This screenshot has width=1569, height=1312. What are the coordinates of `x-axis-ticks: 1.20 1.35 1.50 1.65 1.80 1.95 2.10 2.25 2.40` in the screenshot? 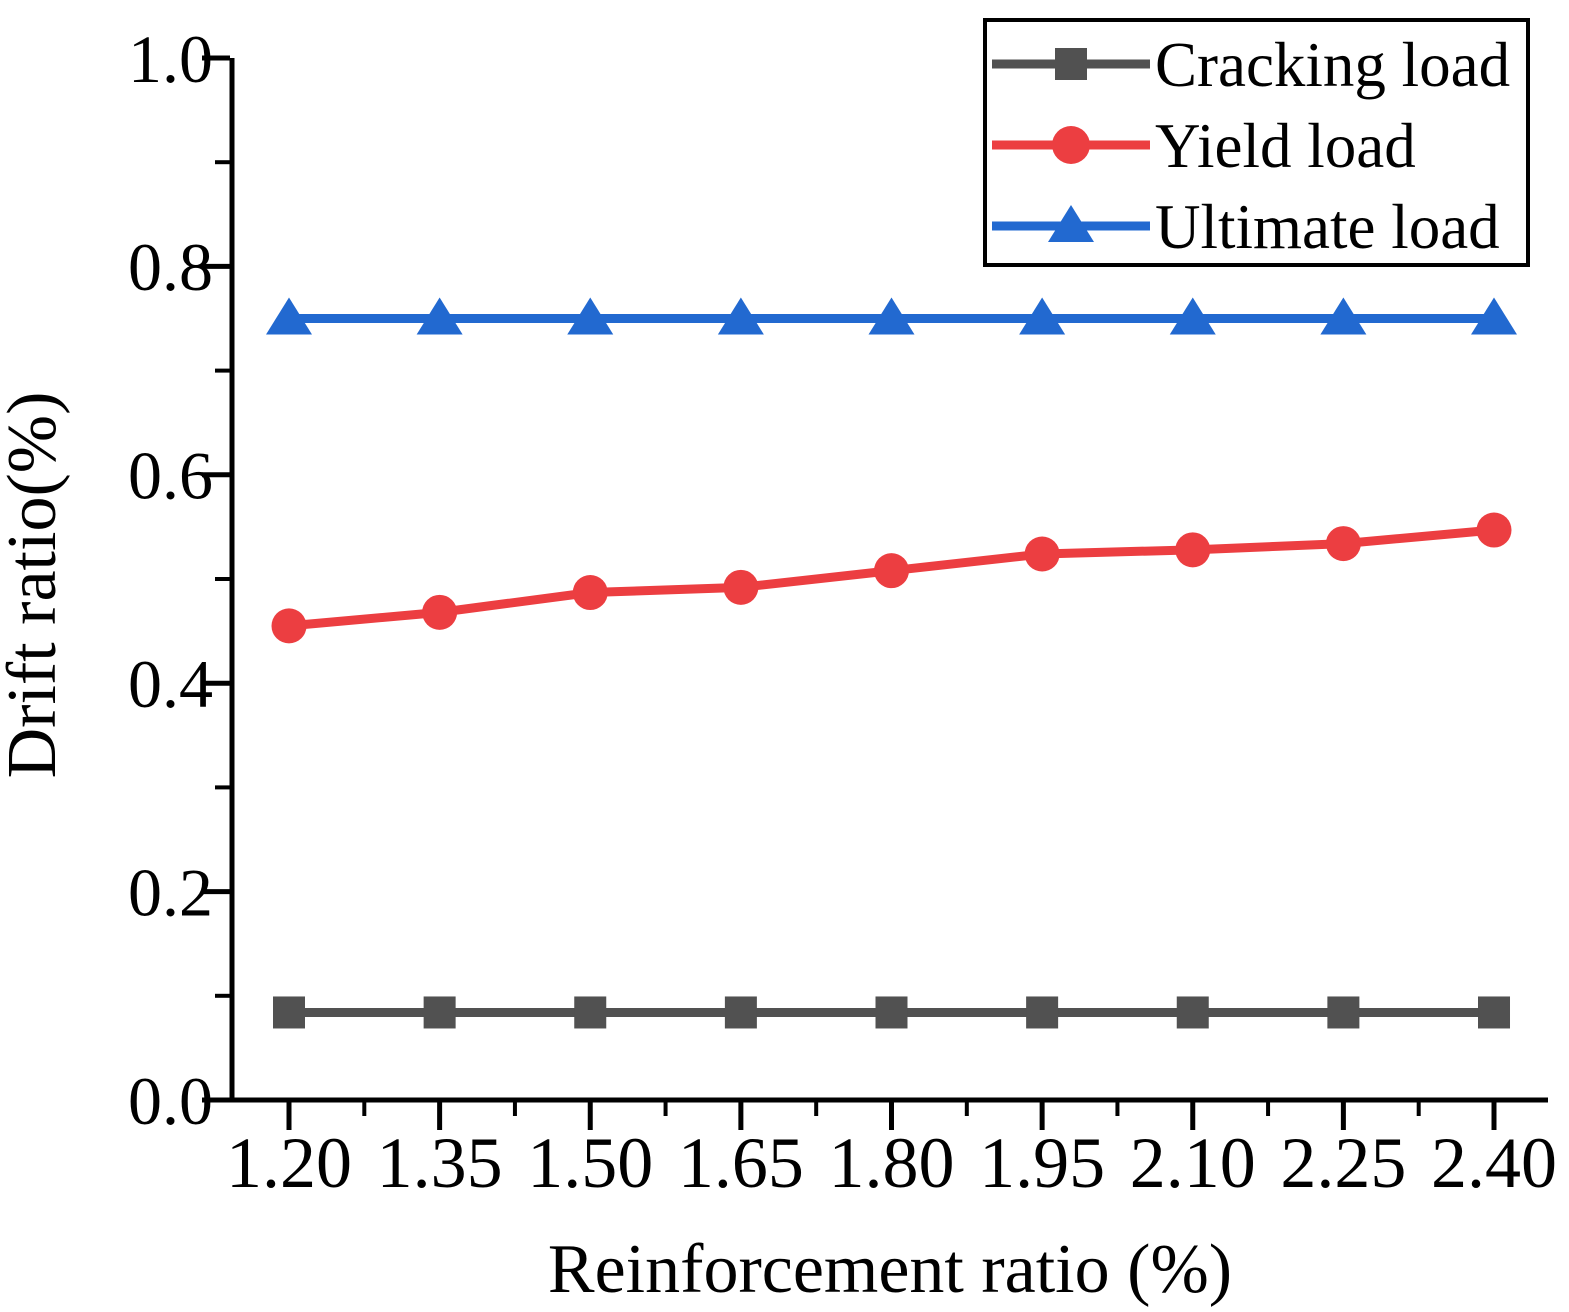 It's located at (891, 1152).